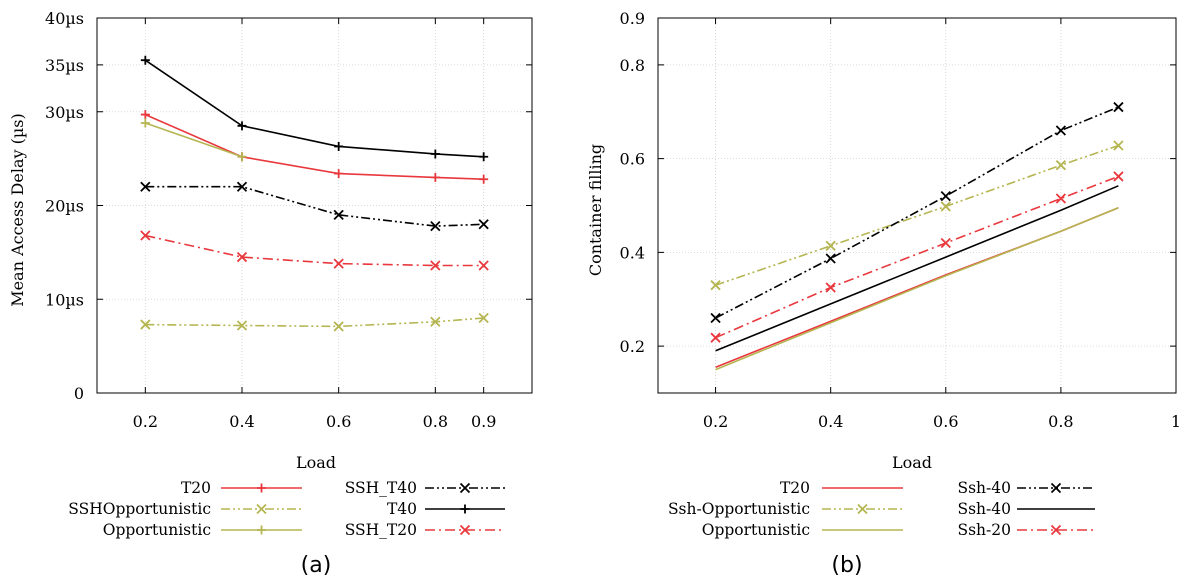  I want to click on legend-label: SSH_T20, so click(381, 530).